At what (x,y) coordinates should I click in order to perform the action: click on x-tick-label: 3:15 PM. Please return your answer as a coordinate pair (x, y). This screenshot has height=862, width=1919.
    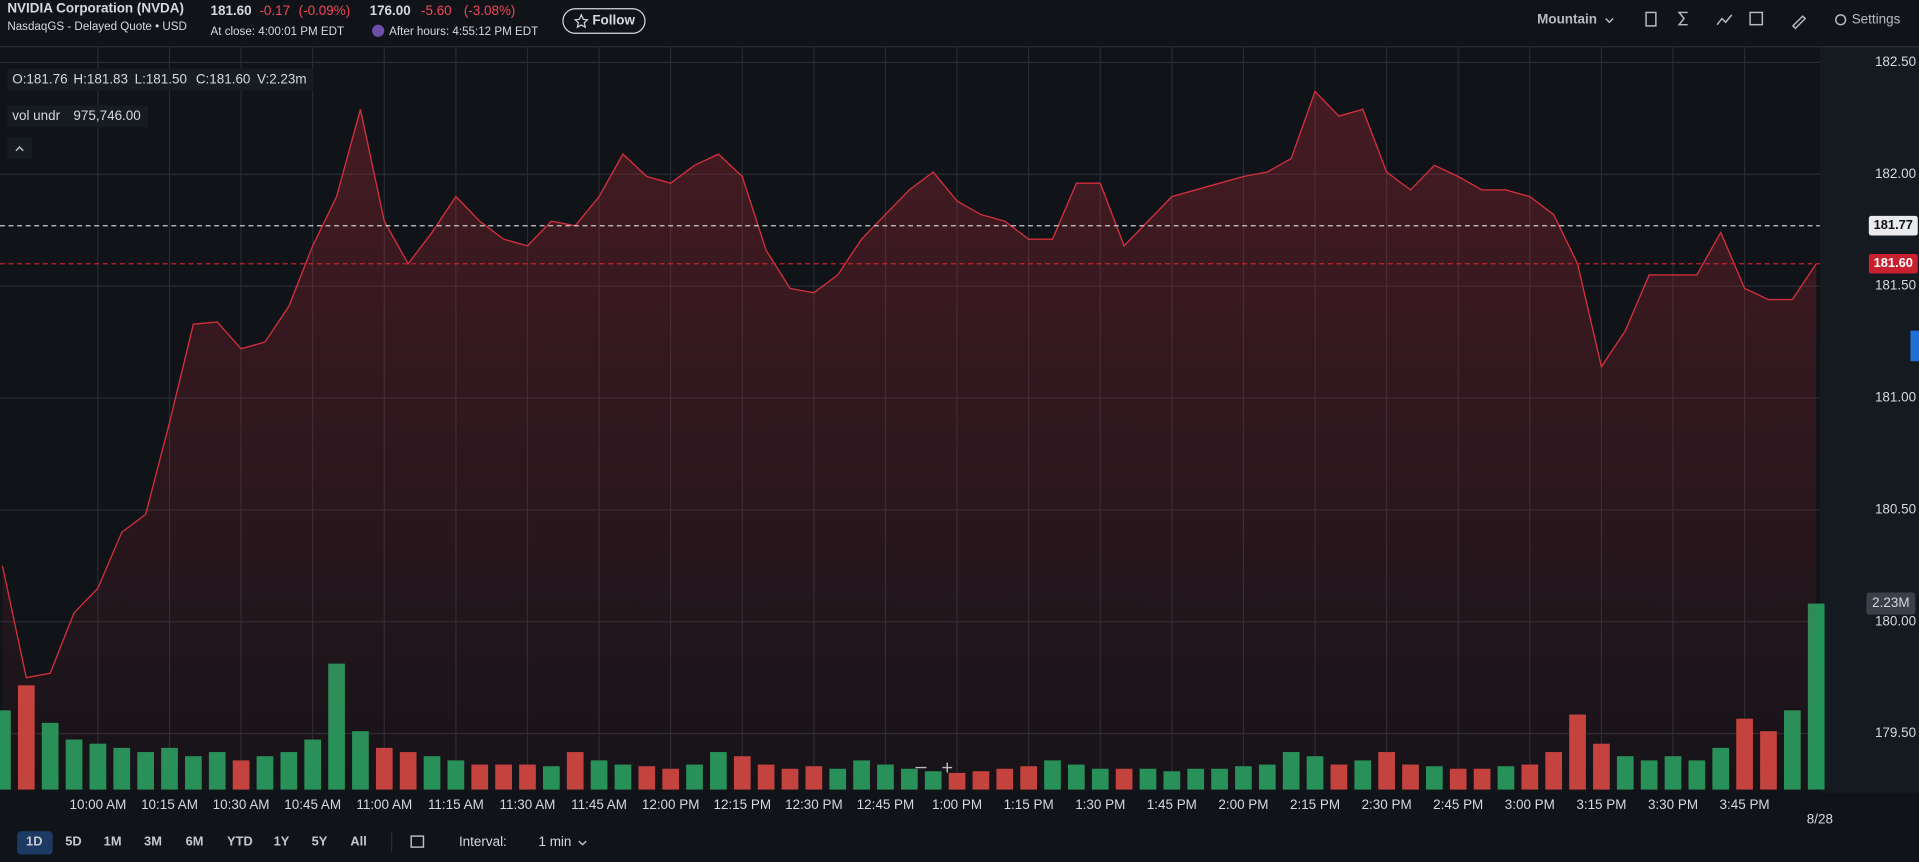
    Looking at the image, I should click on (1601, 804).